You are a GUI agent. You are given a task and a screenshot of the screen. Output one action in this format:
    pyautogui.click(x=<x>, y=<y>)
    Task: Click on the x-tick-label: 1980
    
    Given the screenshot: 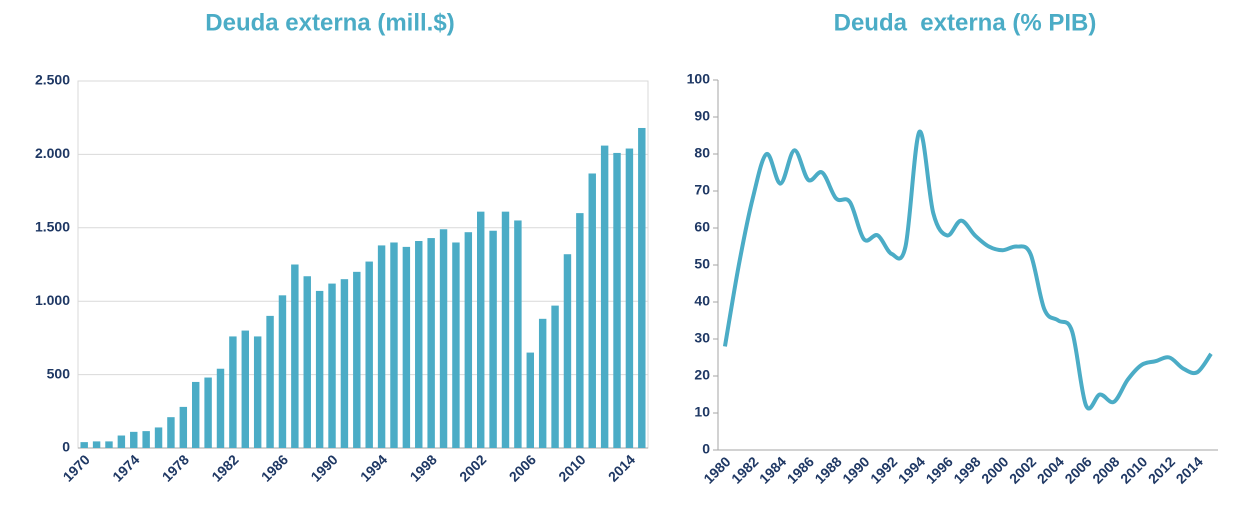 What is the action you would take?
    pyautogui.click(x=716, y=469)
    